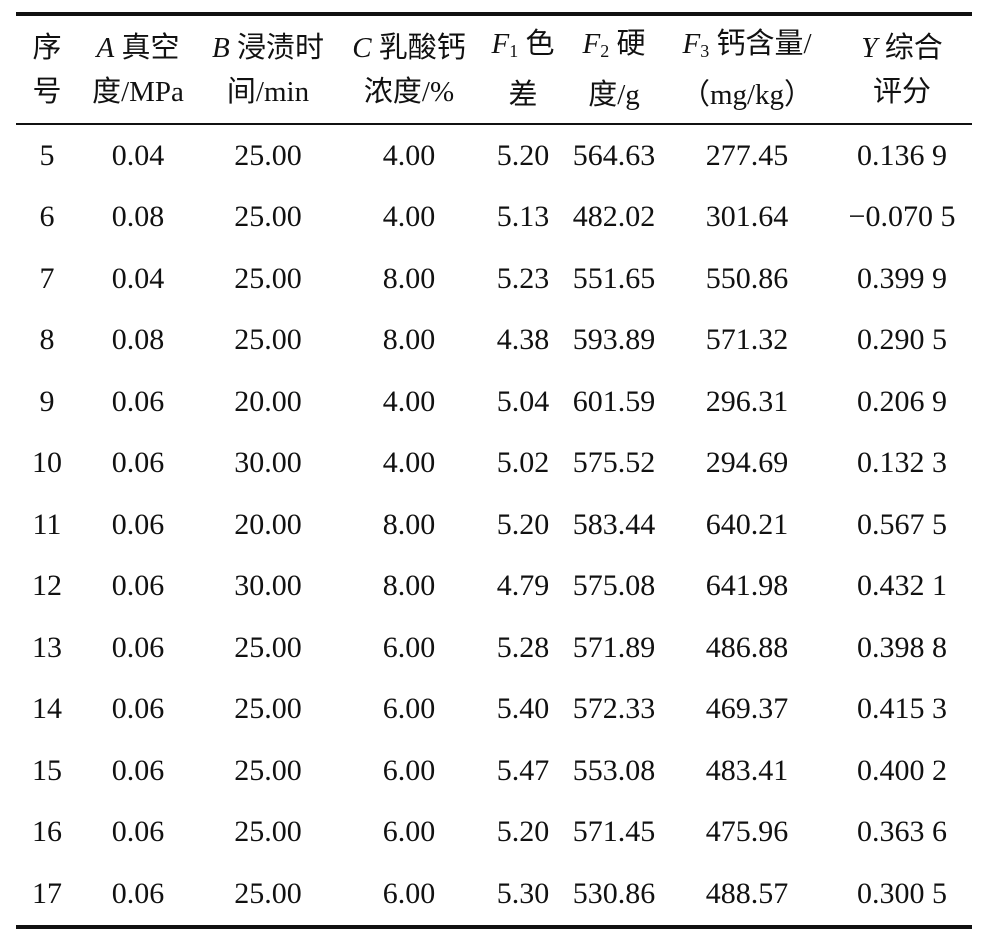 Image resolution: width=991 pixels, height=929 pixels. Describe the element at coordinates (902, 709) in the screenshot. I see `table-cell: 0.415 3` at that location.